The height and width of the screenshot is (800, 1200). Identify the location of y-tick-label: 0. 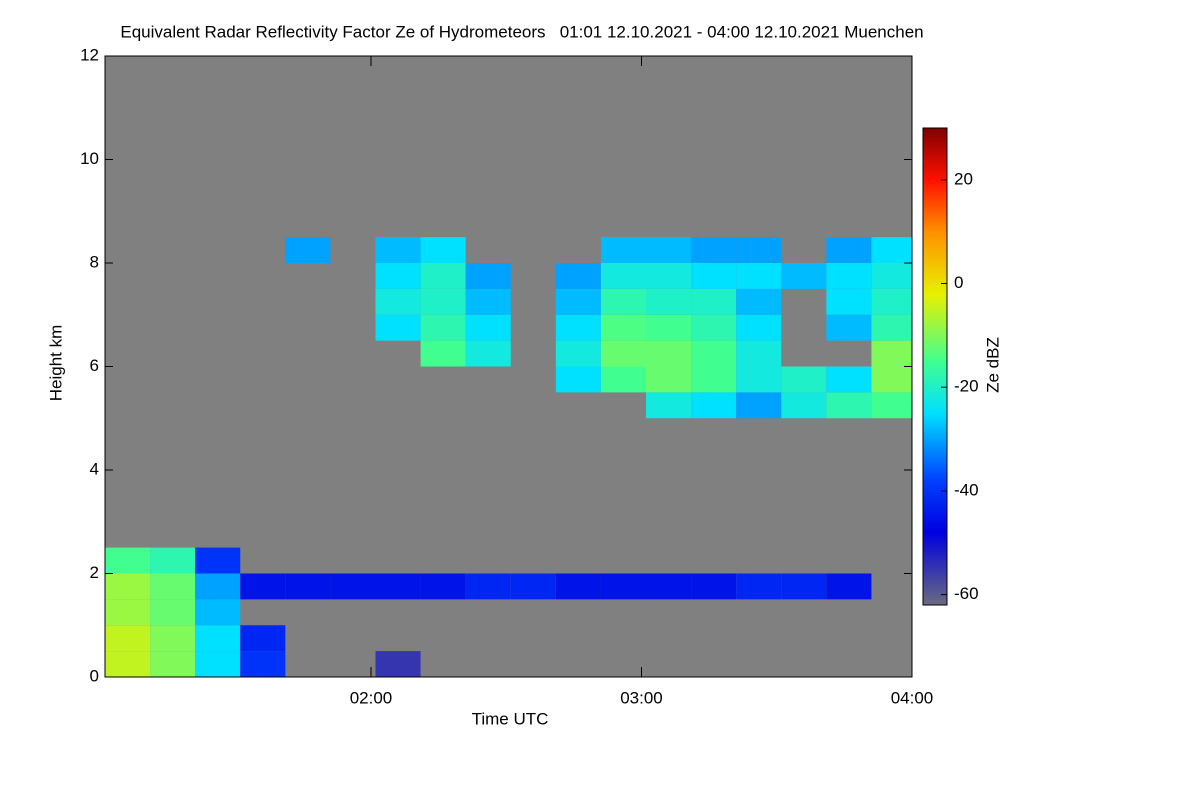
(94, 675).